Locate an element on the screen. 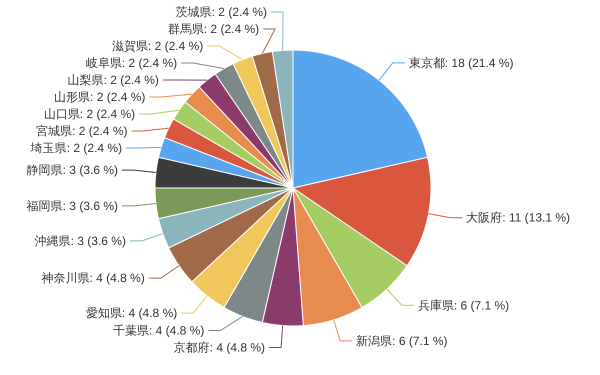  slice-label: 沖縄県: 3 (3.6 %) is located at coordinates (80, 241).